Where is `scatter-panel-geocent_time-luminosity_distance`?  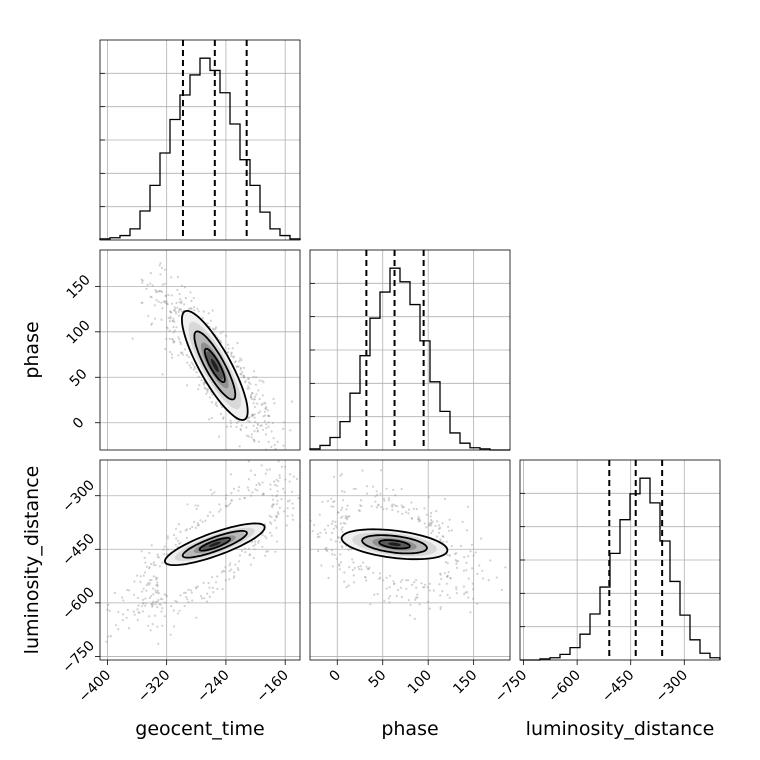
scatter-panel-geocent_time-luminosity_distance is located at coordinates (200, 560).